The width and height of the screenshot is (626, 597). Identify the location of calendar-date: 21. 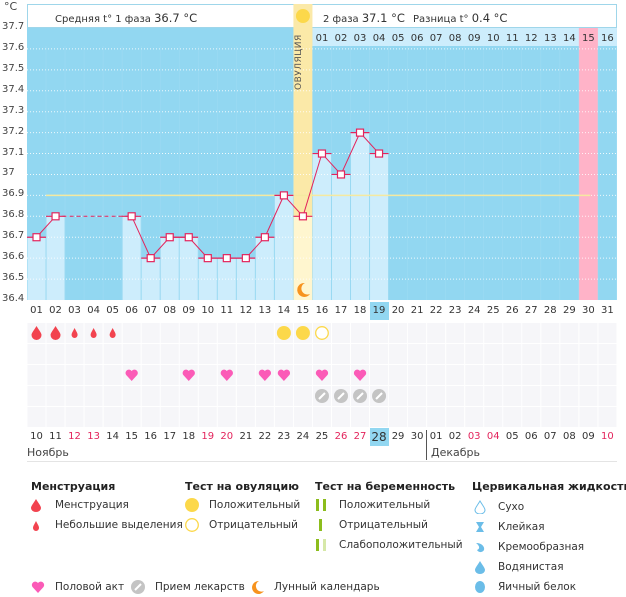
(246, 436).